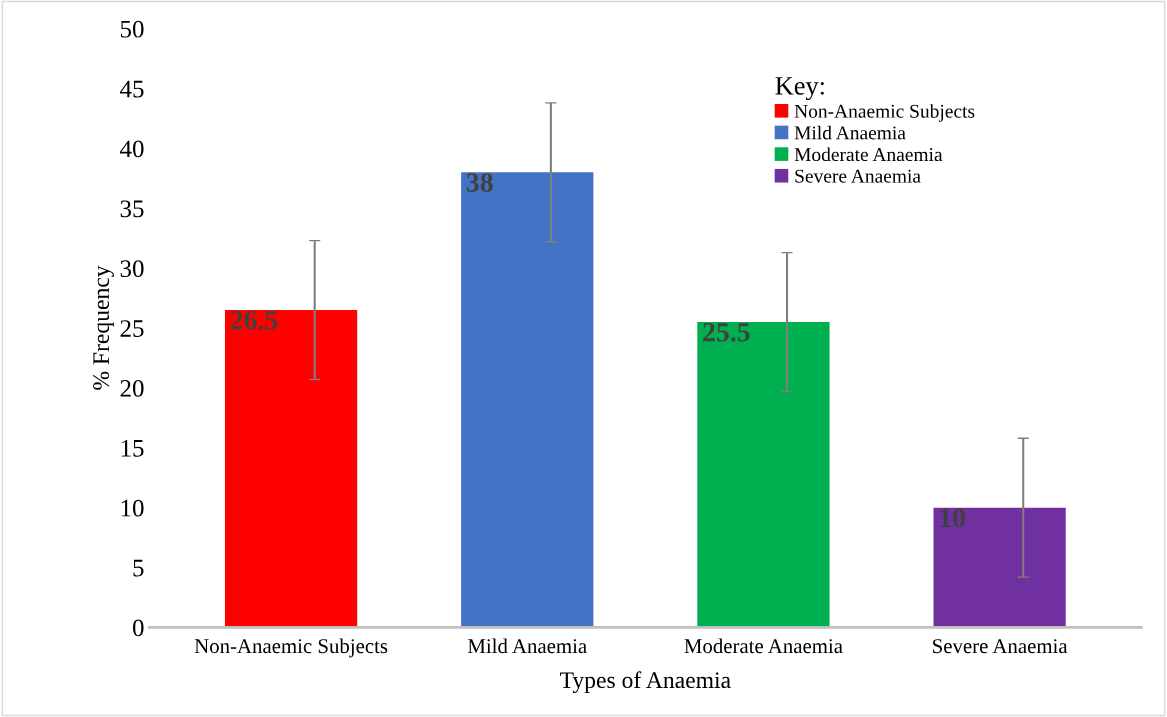  I want to click on x-axis-title: Types of Anaemia, so click(645, 682).